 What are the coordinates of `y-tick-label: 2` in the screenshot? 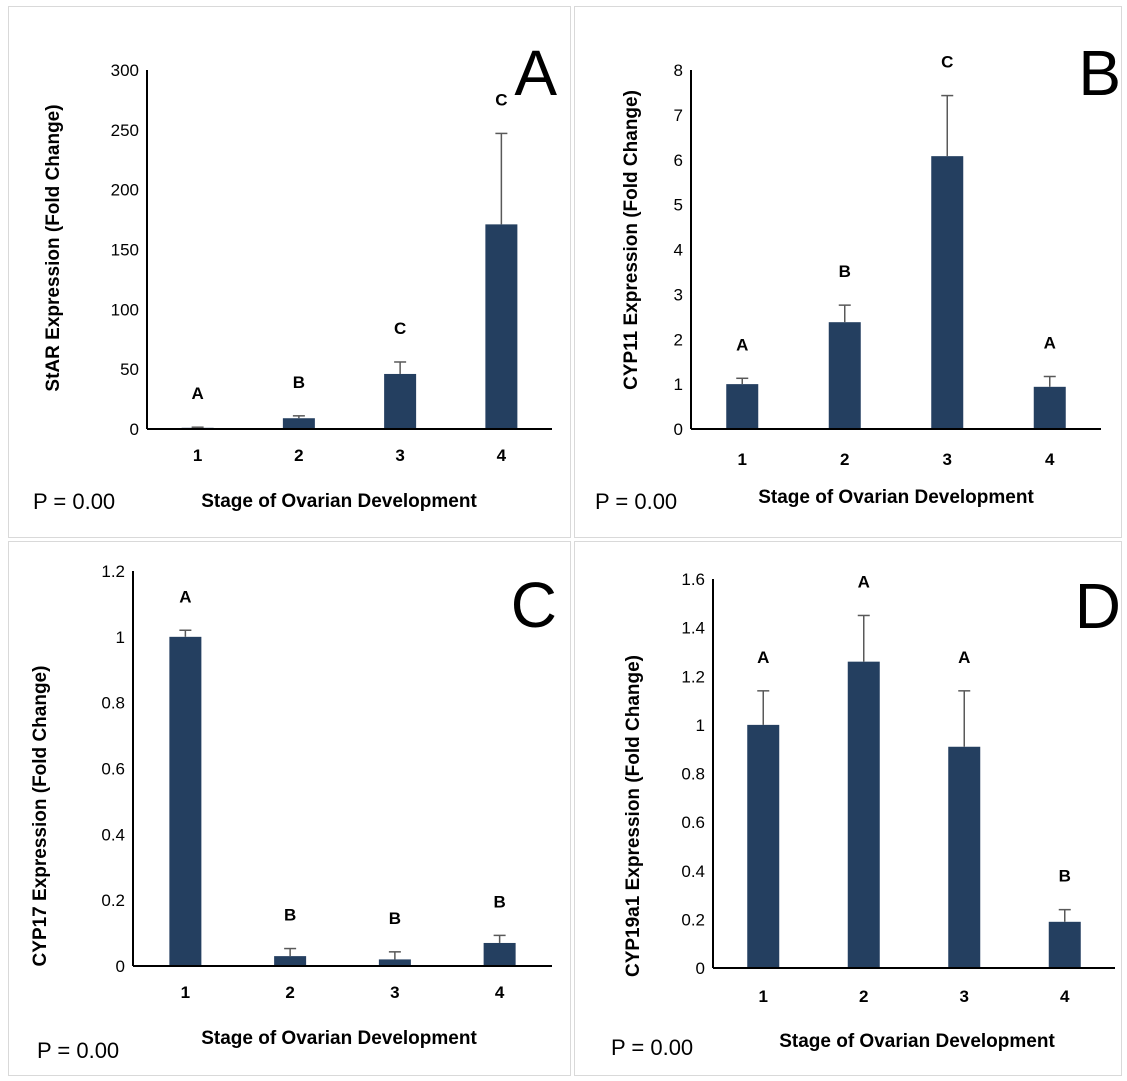 It's located at (678, 339).